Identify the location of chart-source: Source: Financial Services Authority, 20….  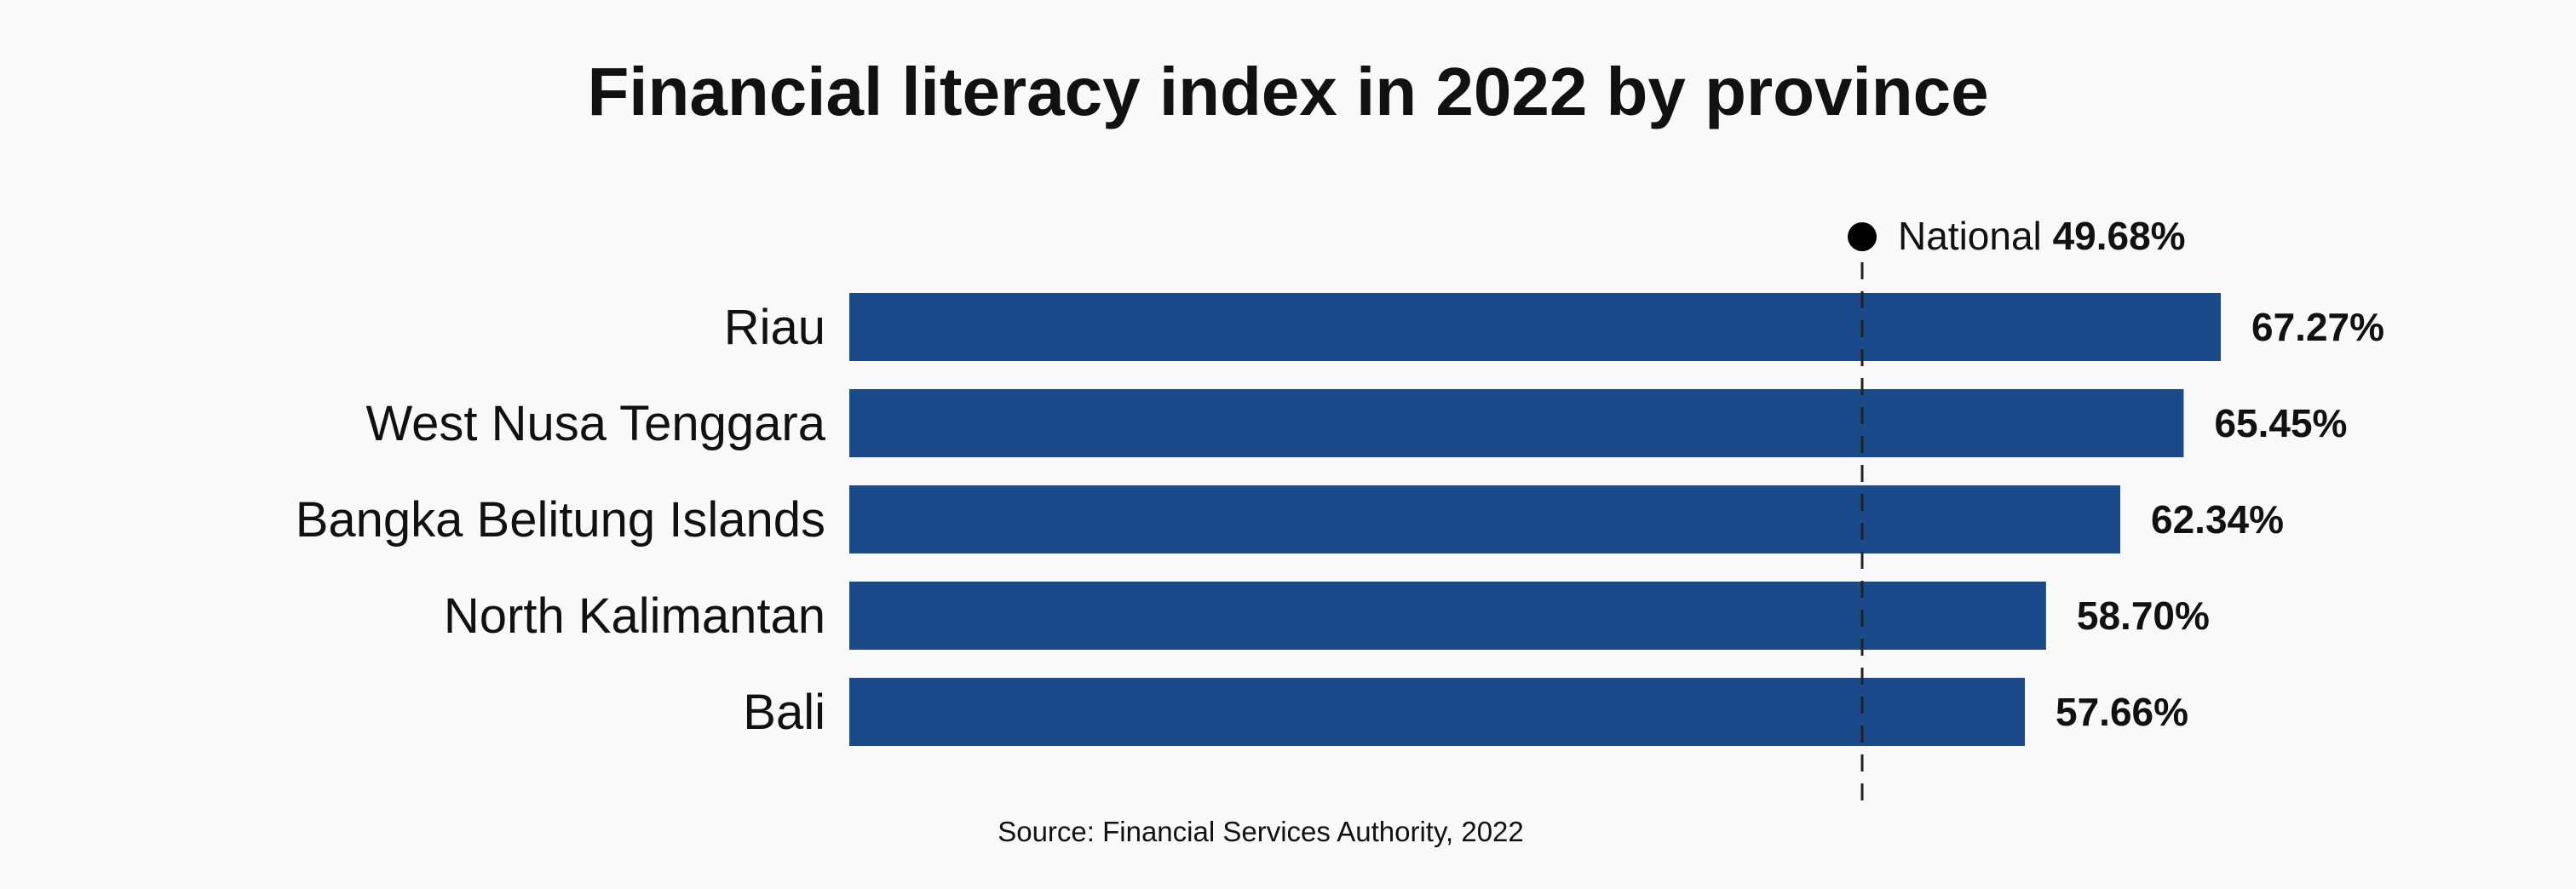
(1261, 832).